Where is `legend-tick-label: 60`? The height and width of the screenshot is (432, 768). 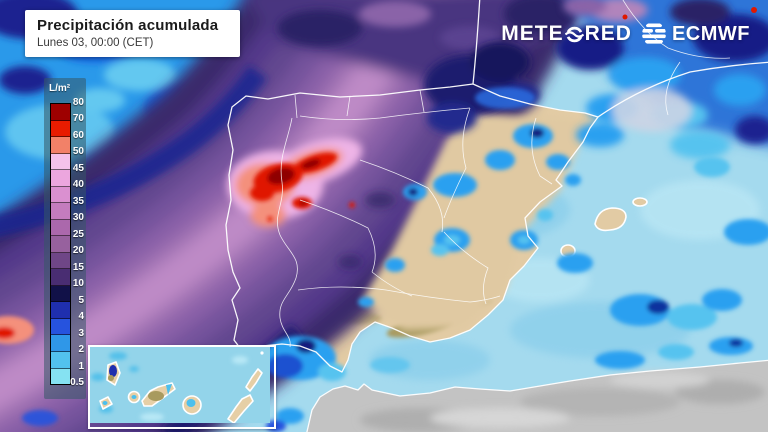
legend-tick-label: 60 is located at coordinates (78, 135).